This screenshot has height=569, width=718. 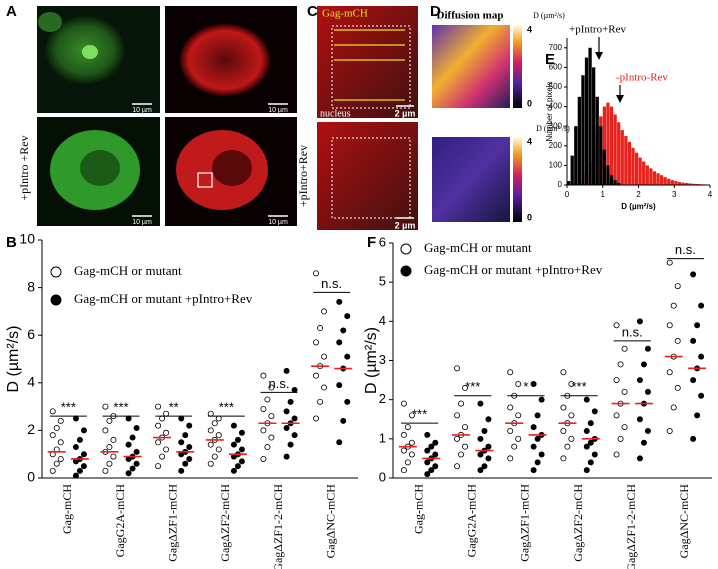 I want to click on y-tick-label: 100, so click(x=556, y=165).